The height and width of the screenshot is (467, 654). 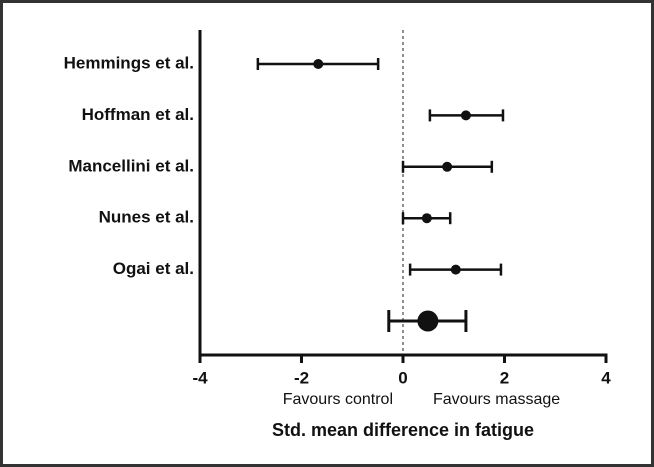 I want to click on x-tick-label: 2, so click(x=504, y=377).